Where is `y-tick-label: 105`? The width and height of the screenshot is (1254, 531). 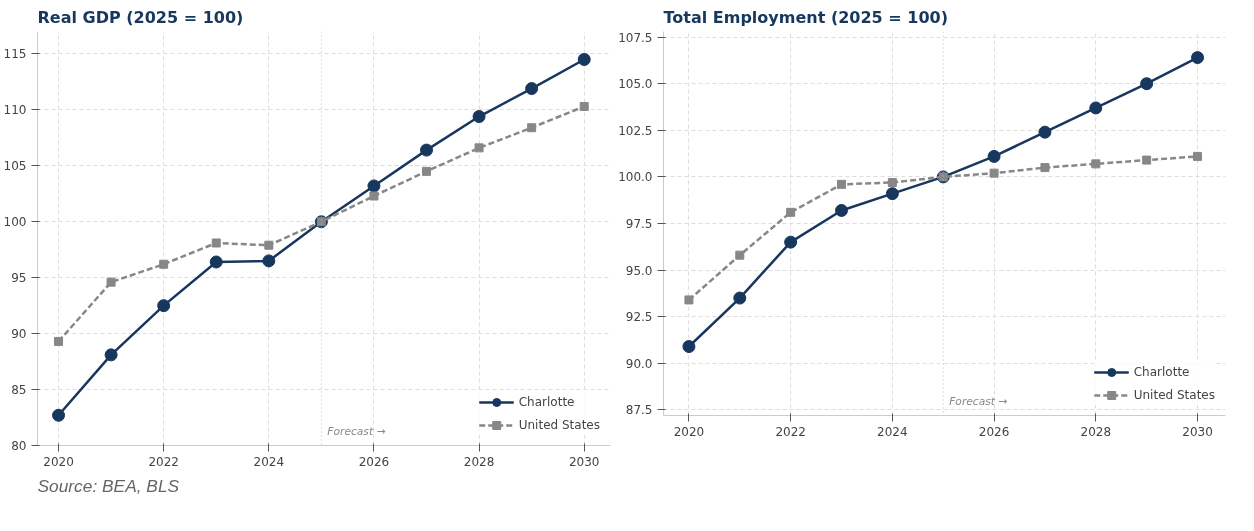 y-tick-label: 105 is located at coordinates (15, 166).